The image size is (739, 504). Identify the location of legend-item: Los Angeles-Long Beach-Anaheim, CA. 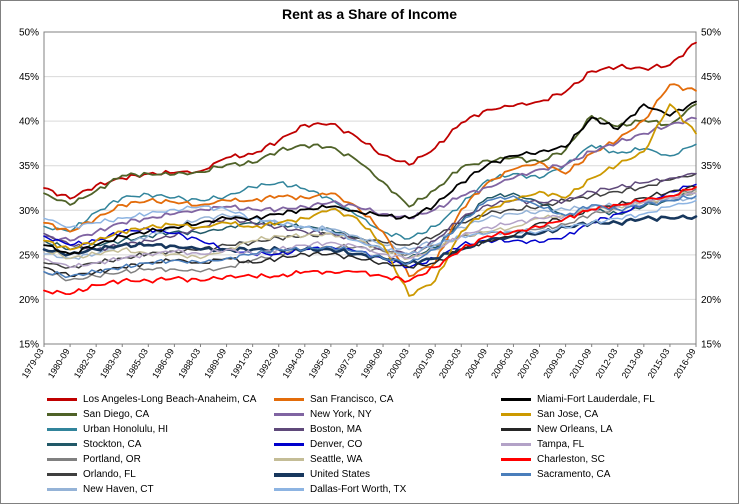
(160, 399).